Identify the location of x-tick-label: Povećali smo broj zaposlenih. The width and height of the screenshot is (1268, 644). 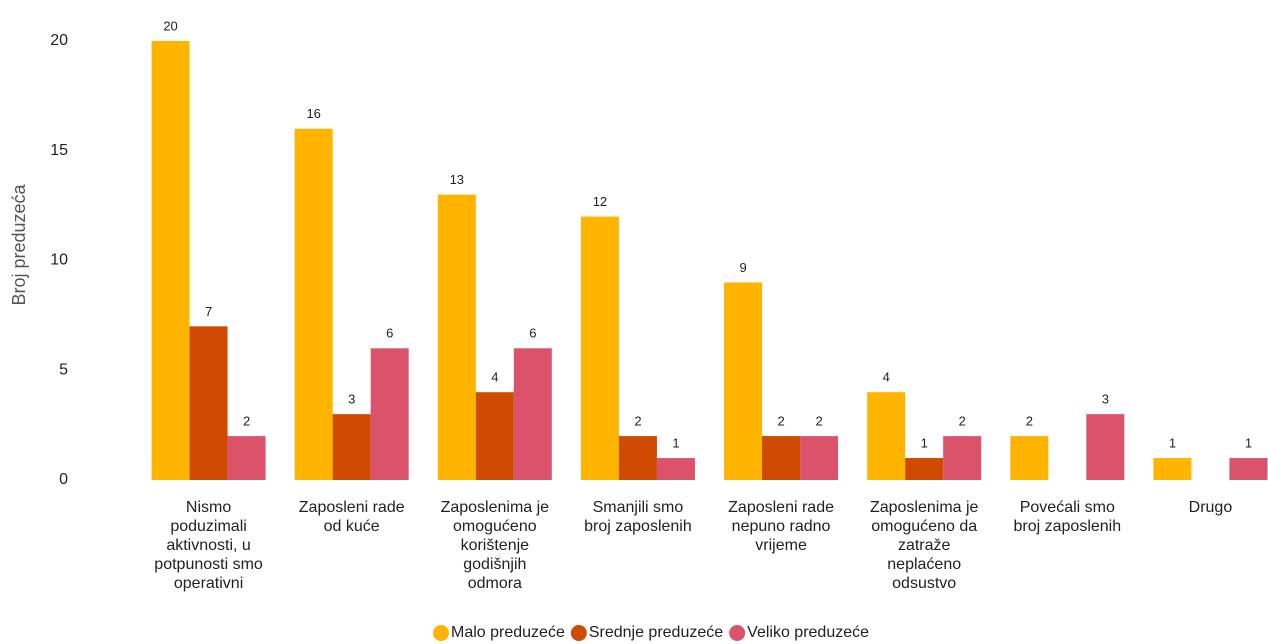
(1068, 517).